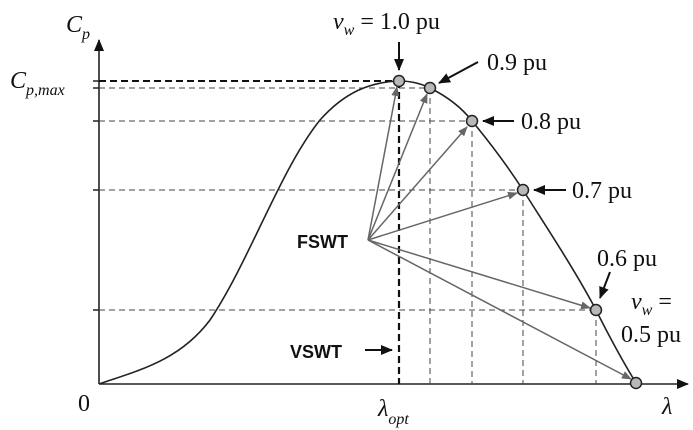 This screenshot has width=693, height=430. What do you see at coordinates (517, 63) in the screenshot?
I see `label-09: 0.9 pu` at bounding box center [517, 63].